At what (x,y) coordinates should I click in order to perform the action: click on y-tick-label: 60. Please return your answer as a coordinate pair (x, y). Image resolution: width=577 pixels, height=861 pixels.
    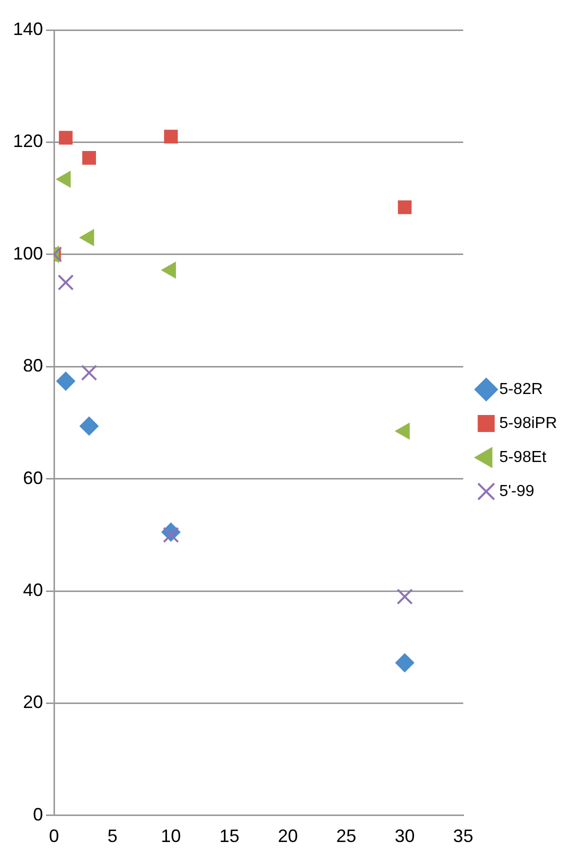
    Looking at the image, I should click on (33, 478).